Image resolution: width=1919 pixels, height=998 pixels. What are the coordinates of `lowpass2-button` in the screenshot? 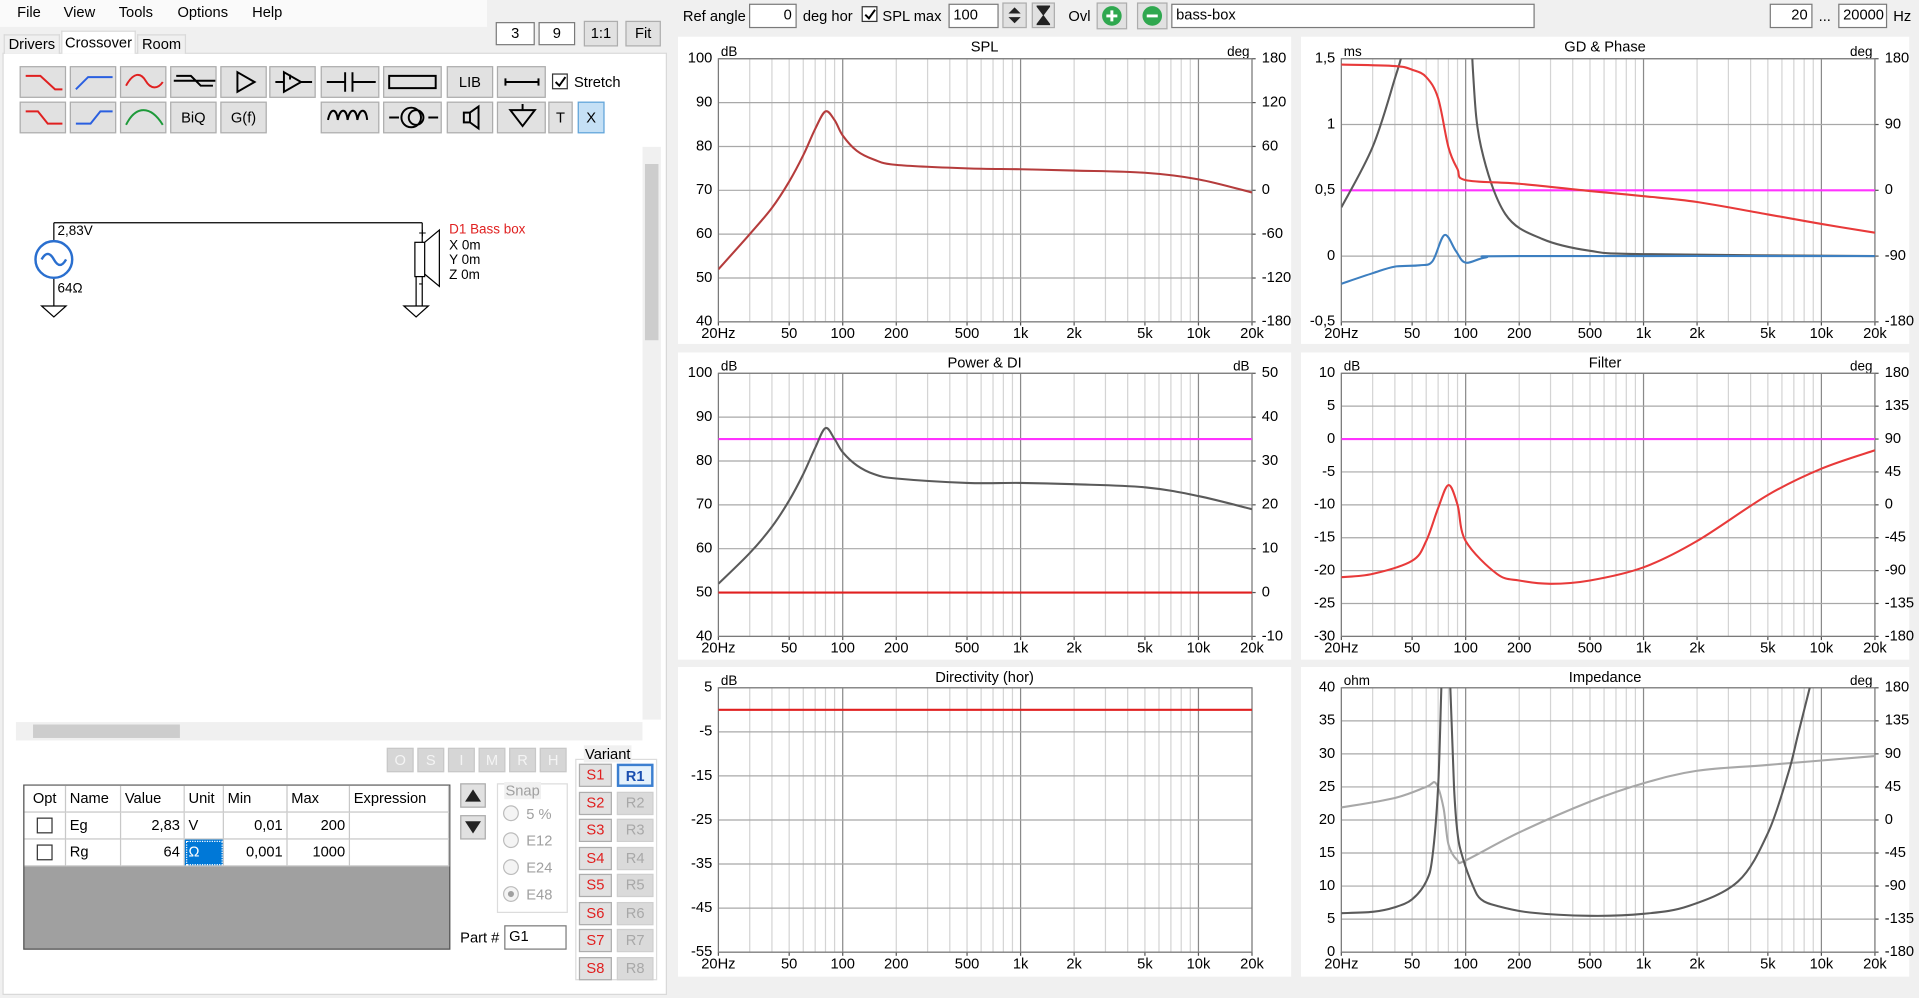 It's located at (43, 117).